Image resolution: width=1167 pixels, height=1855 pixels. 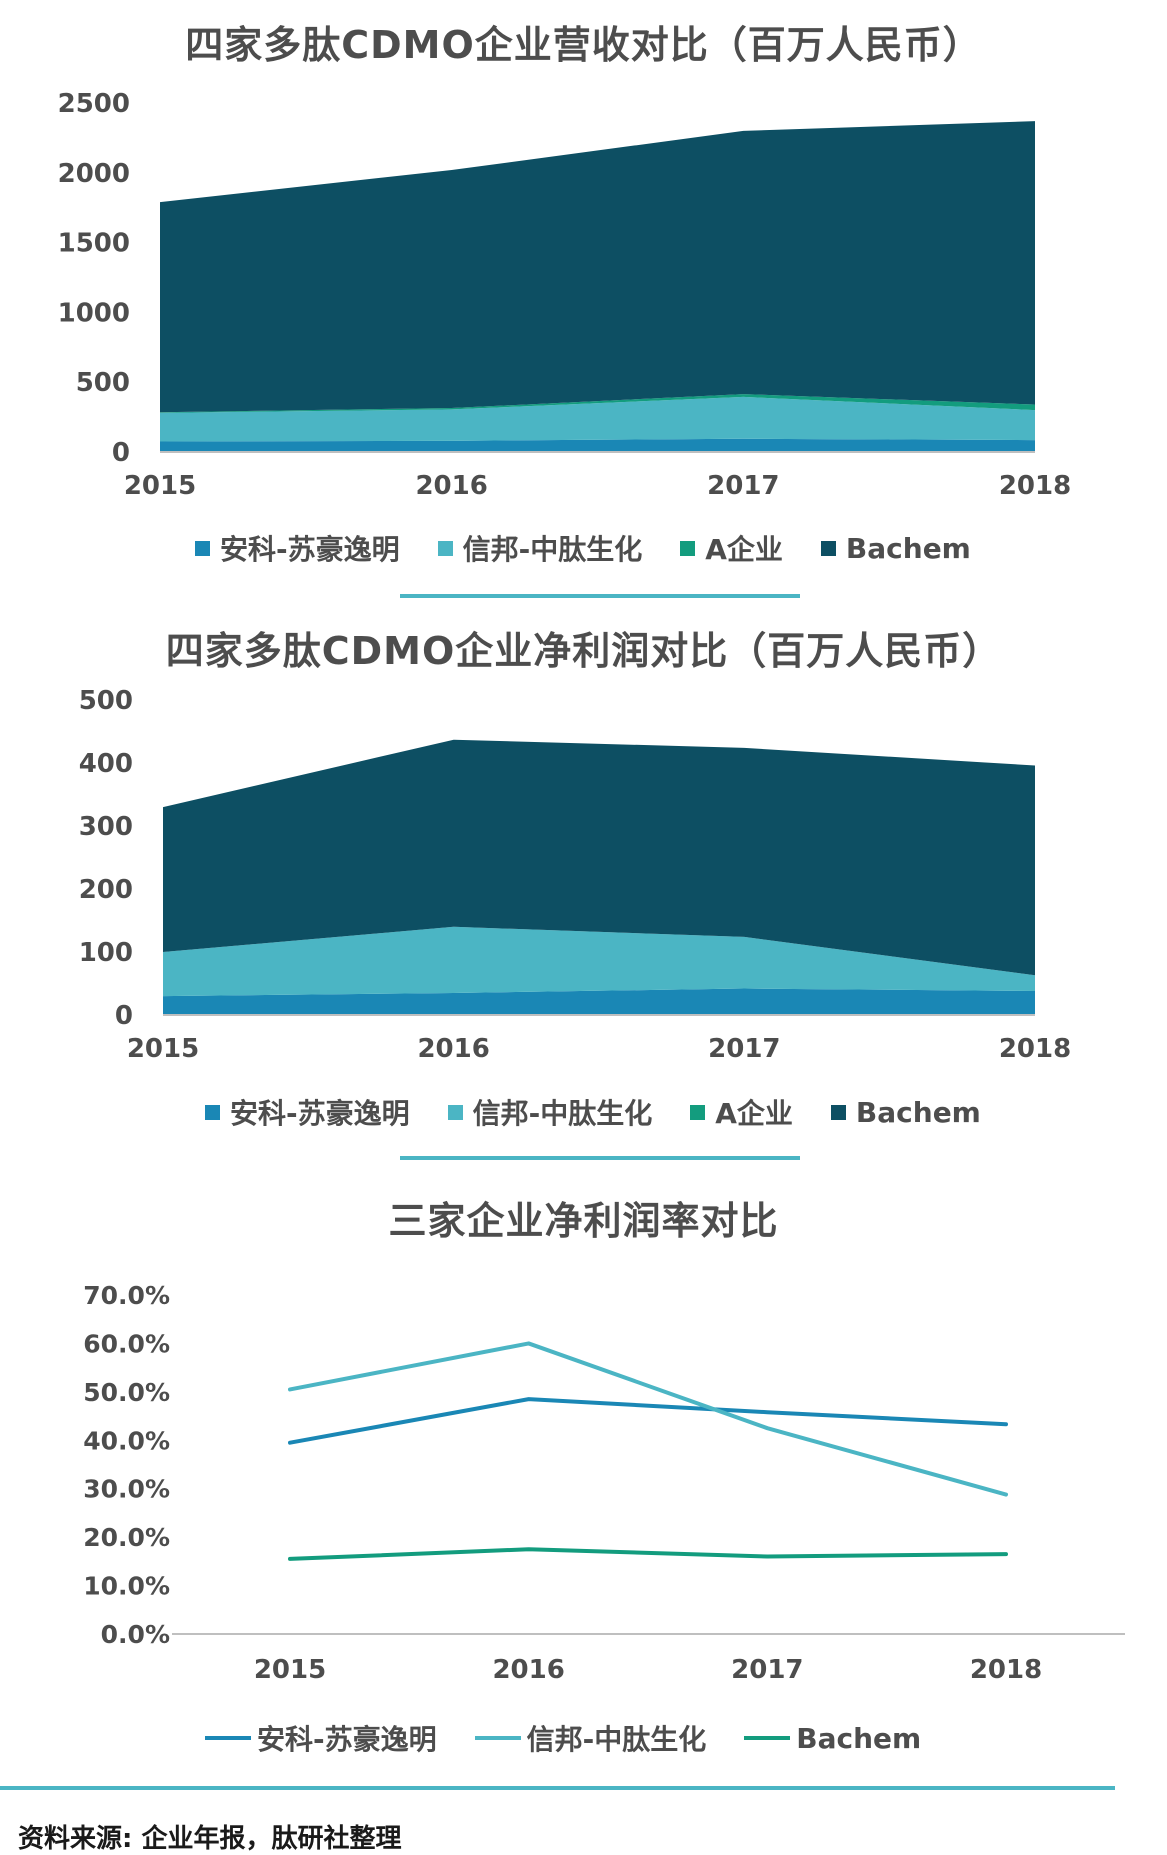 What do you see at coordinates (103, 383) in the screenshot?
I see `chart1-y-tick: 500` at bounding box center [103, 383].